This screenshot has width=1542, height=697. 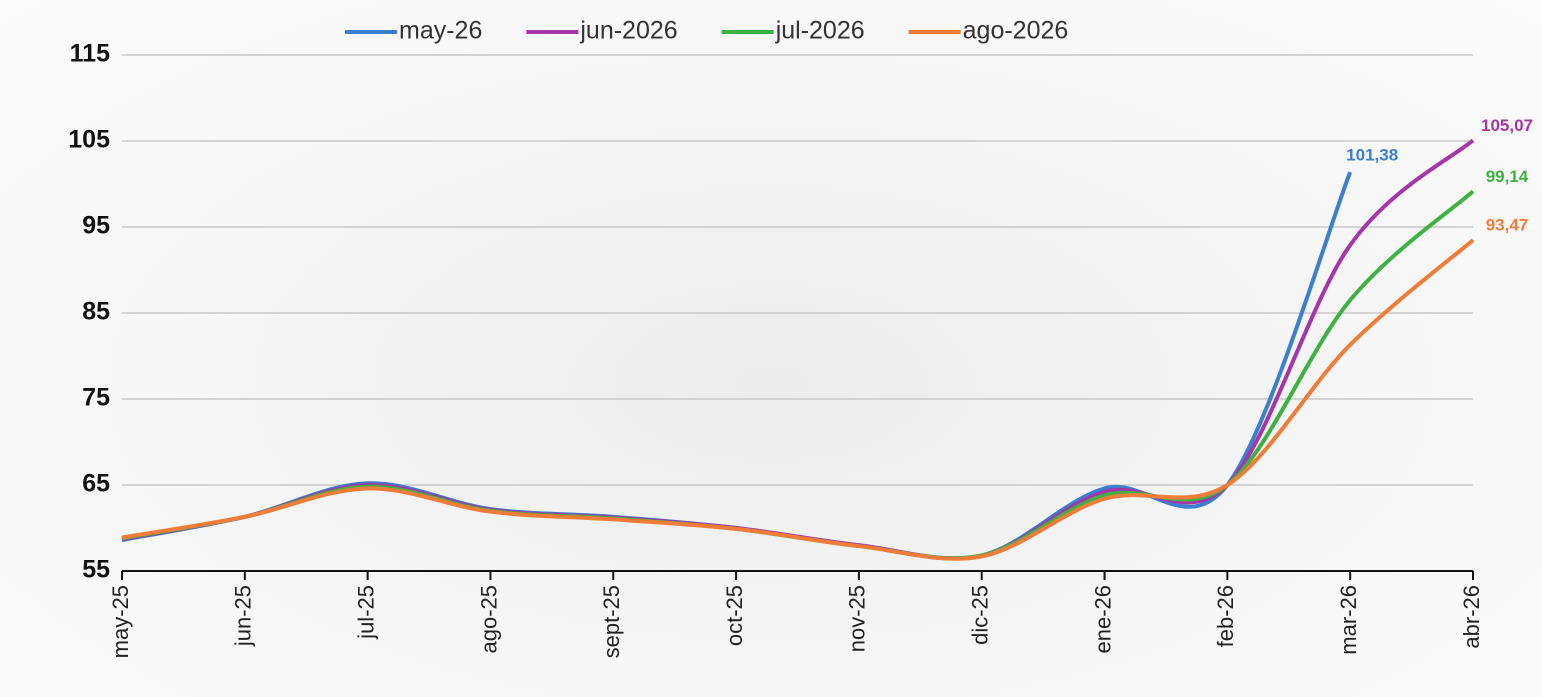 I want to click on y-tick-label: 75, so click(x=96, y=398).